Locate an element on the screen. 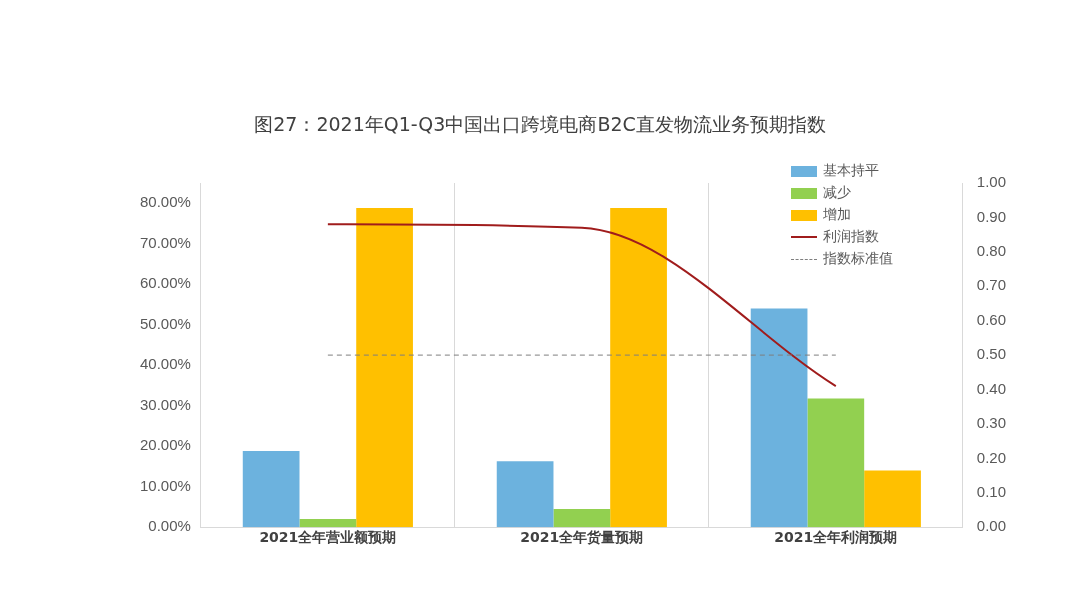 The height and width of the screenshot is (608, 1080). y2-tick-label: 0.60 is located at coordinates (991, 319).